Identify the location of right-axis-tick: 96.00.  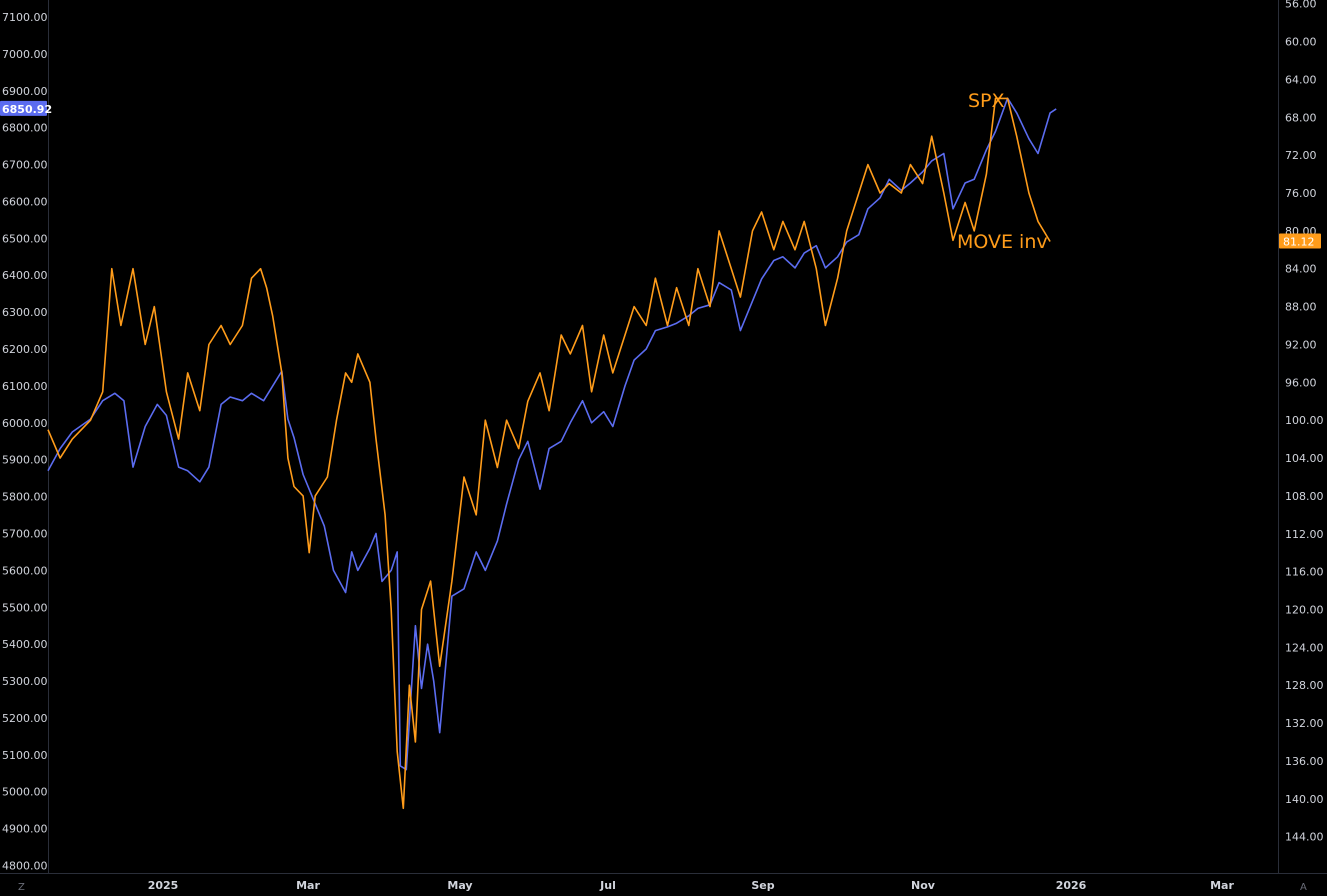
(1301, 382).